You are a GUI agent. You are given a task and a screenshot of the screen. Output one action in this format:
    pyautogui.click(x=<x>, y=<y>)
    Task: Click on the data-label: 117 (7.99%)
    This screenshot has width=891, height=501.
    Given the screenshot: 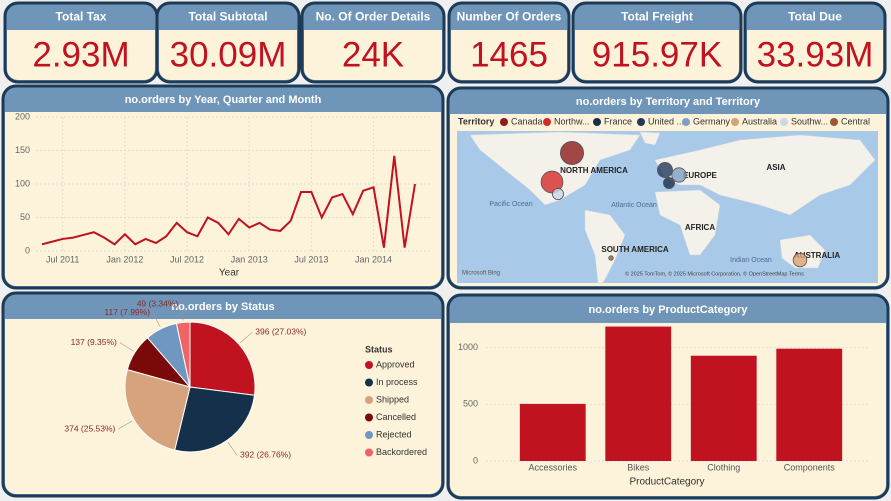 What is the action you would take?
    pyautogui.click(x=127, y=312)
    